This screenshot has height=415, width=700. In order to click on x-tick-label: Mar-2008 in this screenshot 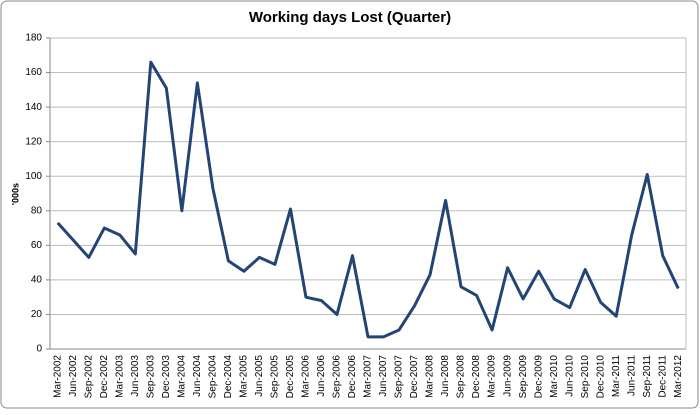, I will do `click(430, 376)`.